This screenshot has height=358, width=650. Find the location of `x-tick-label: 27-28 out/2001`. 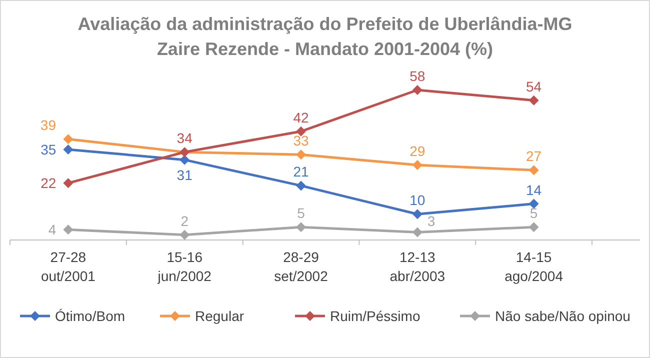

x-tick-label: 27-28 out/2001 is located at coordinates (68, 266).